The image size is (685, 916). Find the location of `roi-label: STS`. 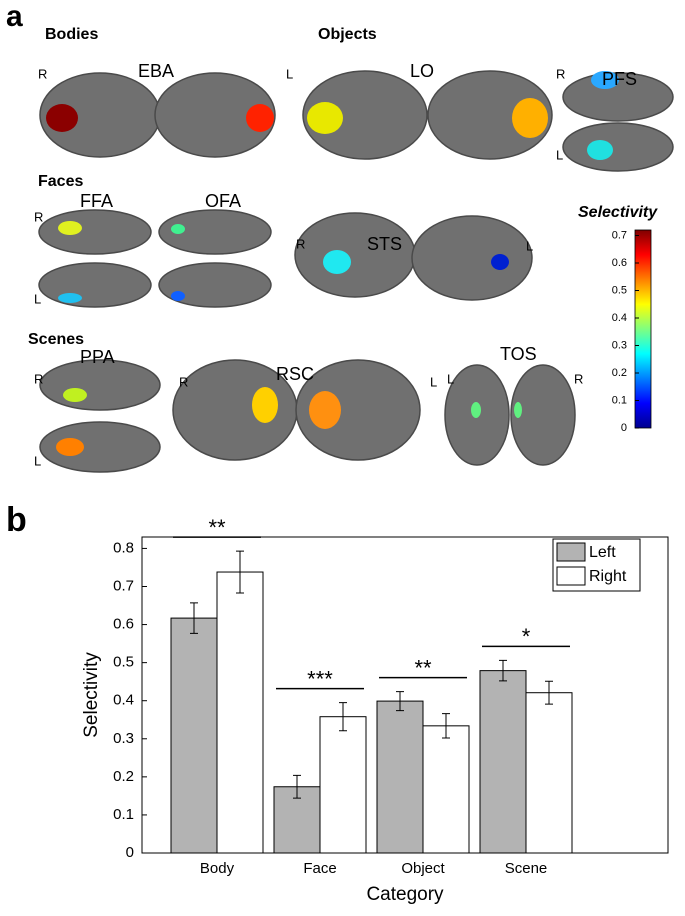

roi-label: STS is located at coordinates (384, 244).